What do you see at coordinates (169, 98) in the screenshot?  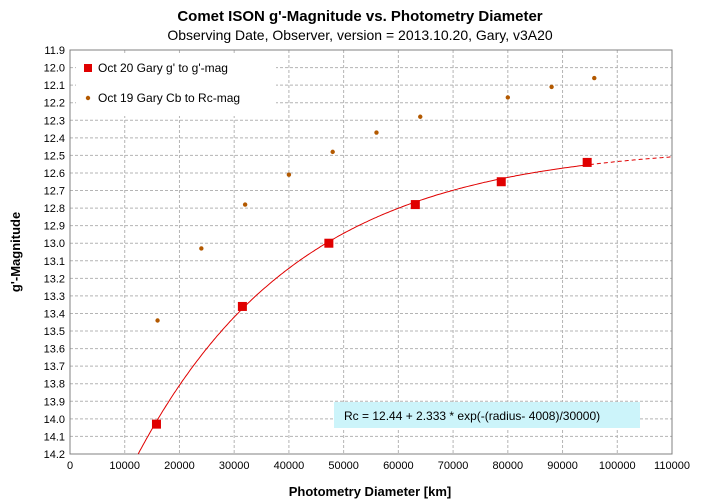 I see `legend-label-oct19: Oct 19 Gary Cb to Rc-mag` at bounding box center [169, 98].